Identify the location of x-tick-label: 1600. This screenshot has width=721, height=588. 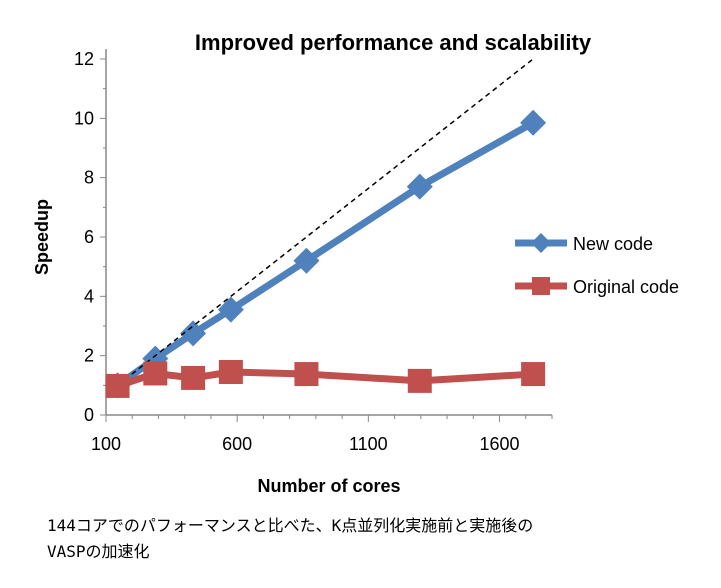
(500, 444).